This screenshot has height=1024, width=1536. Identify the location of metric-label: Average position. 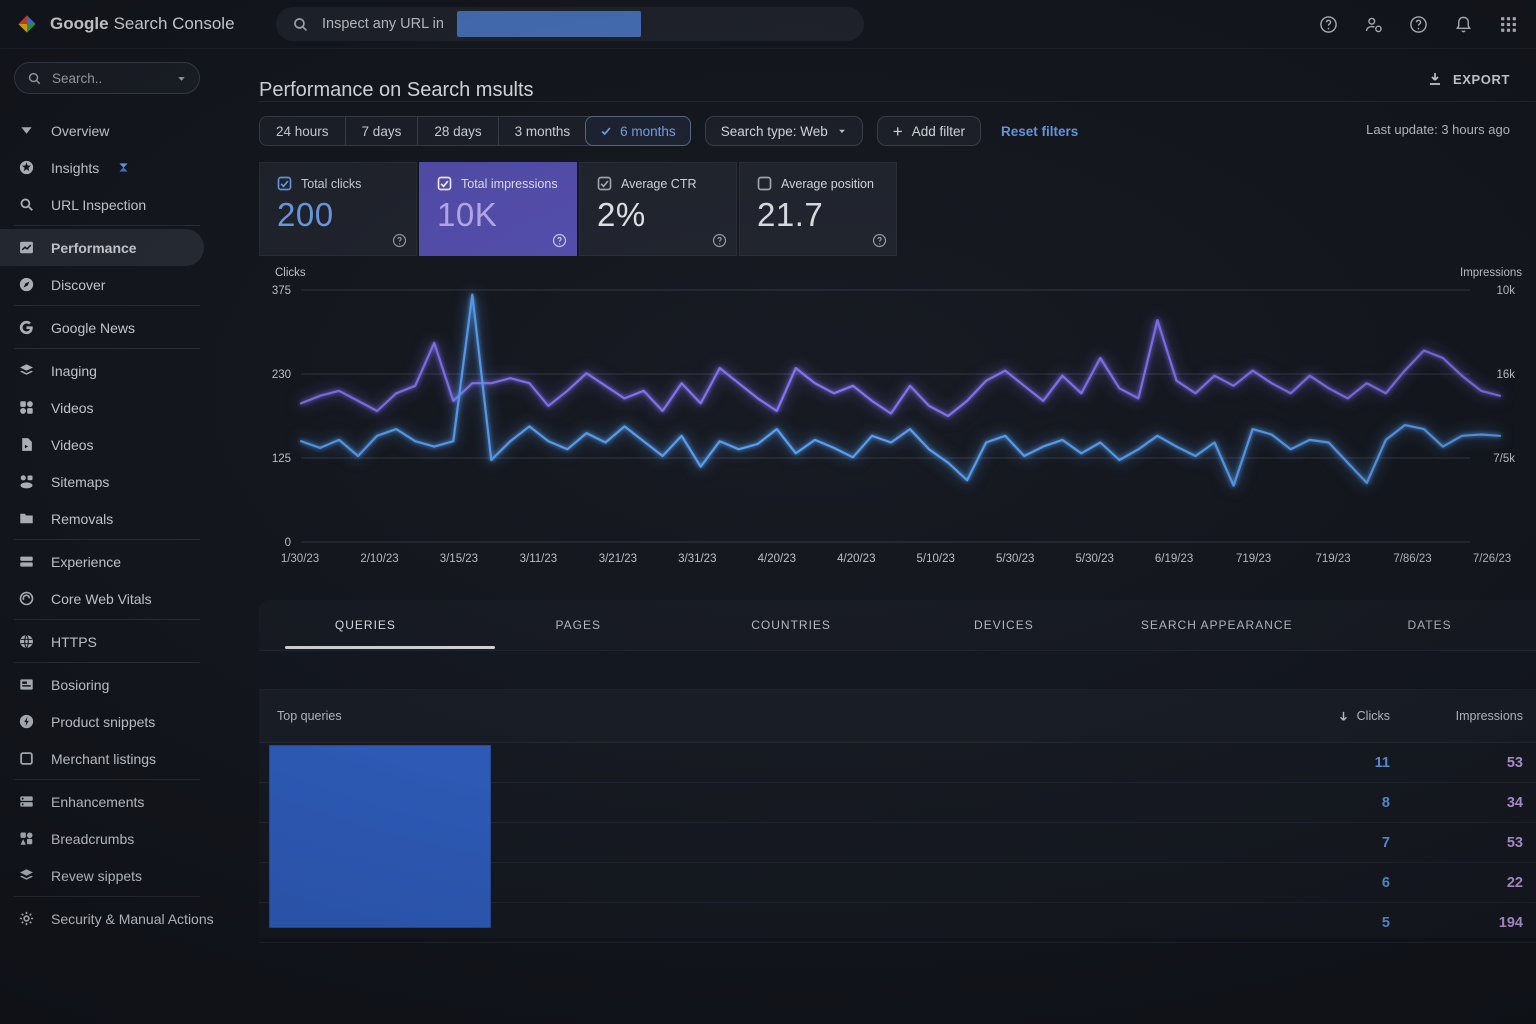
(827, 183).